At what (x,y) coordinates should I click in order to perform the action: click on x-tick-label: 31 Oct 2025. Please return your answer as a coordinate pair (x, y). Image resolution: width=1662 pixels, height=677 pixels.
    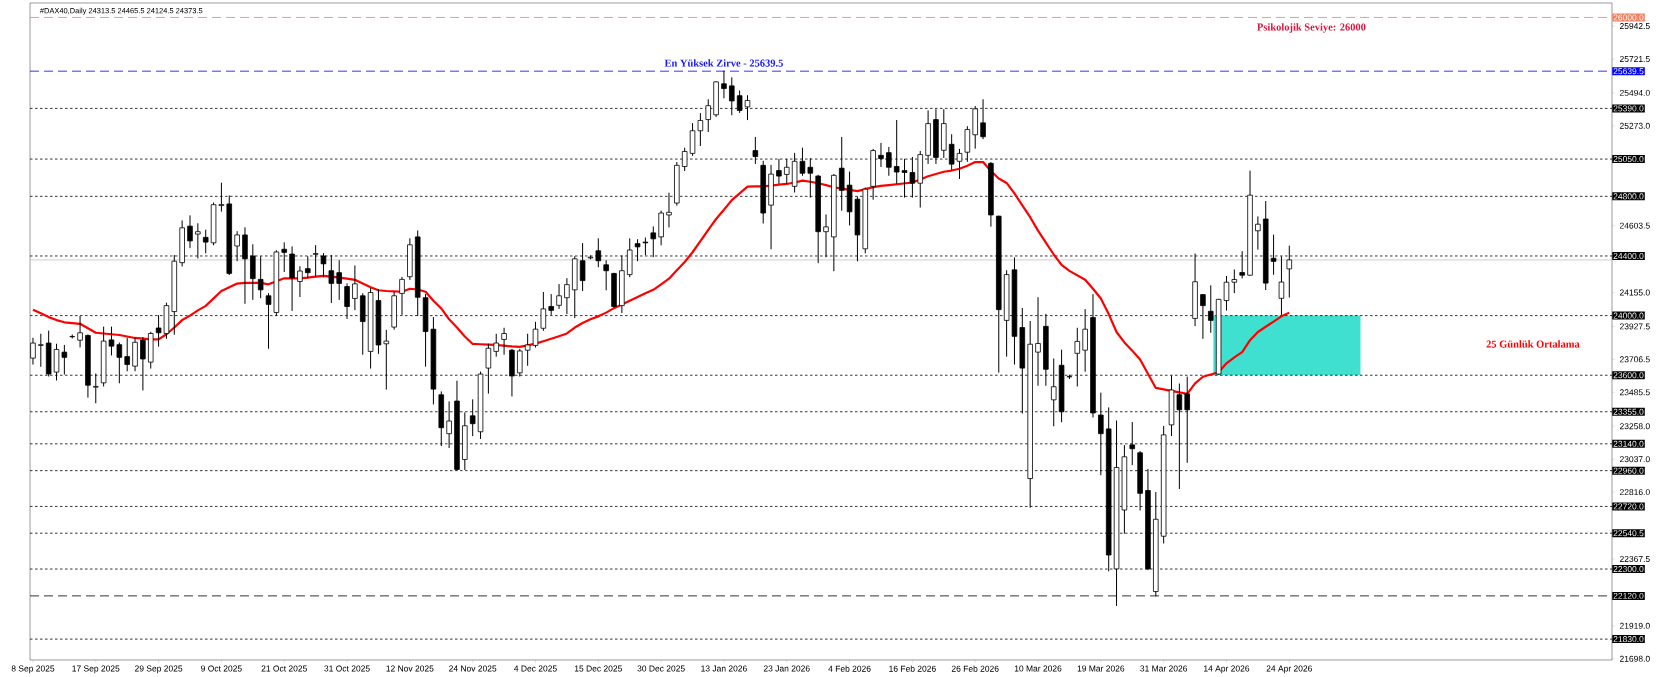
    Looking at the image, I should click on (347, 668).